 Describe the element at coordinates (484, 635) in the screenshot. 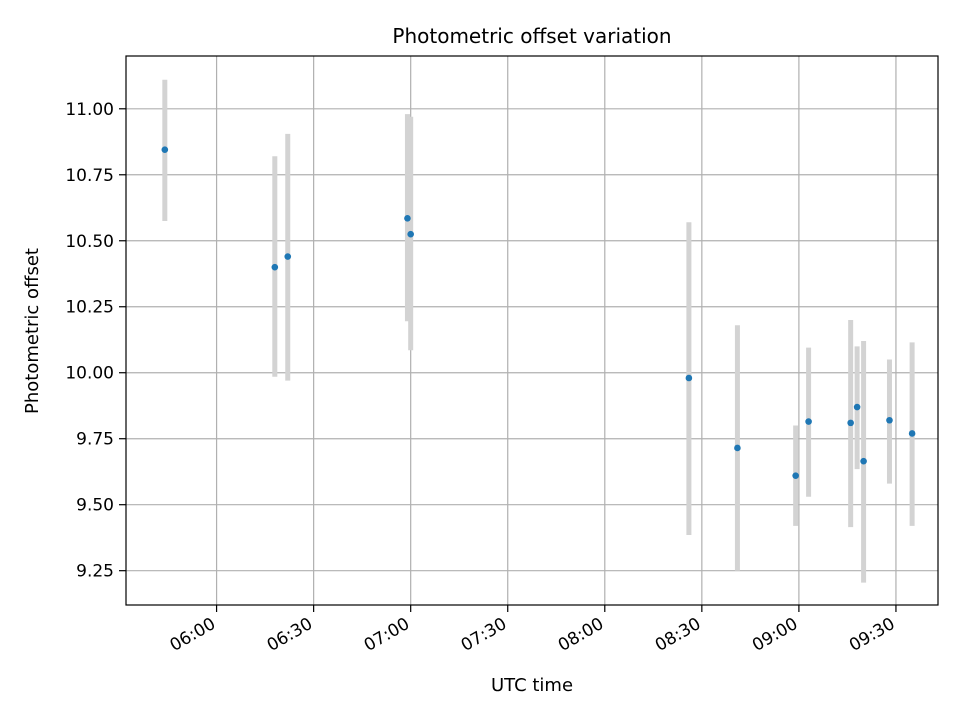

I see `x-tick-label: 07:30` at that location.